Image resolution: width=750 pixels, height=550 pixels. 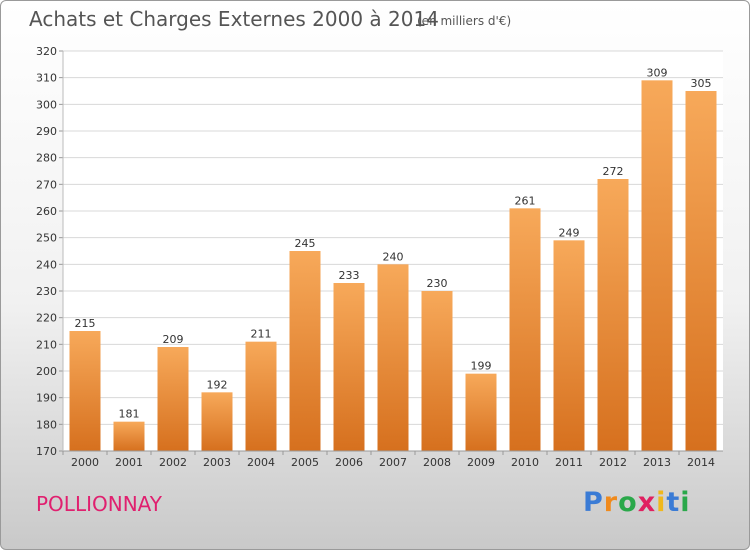 What do you see at coordinates (481, 412) in the screenshot?
I see `bar-2009` at bounding box center [481, 412].